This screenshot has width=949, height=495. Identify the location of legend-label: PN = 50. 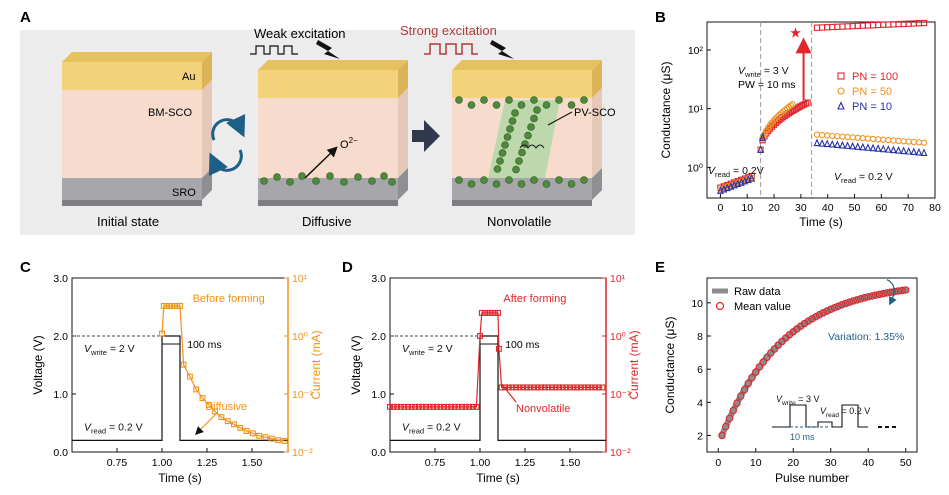
(872, 92).